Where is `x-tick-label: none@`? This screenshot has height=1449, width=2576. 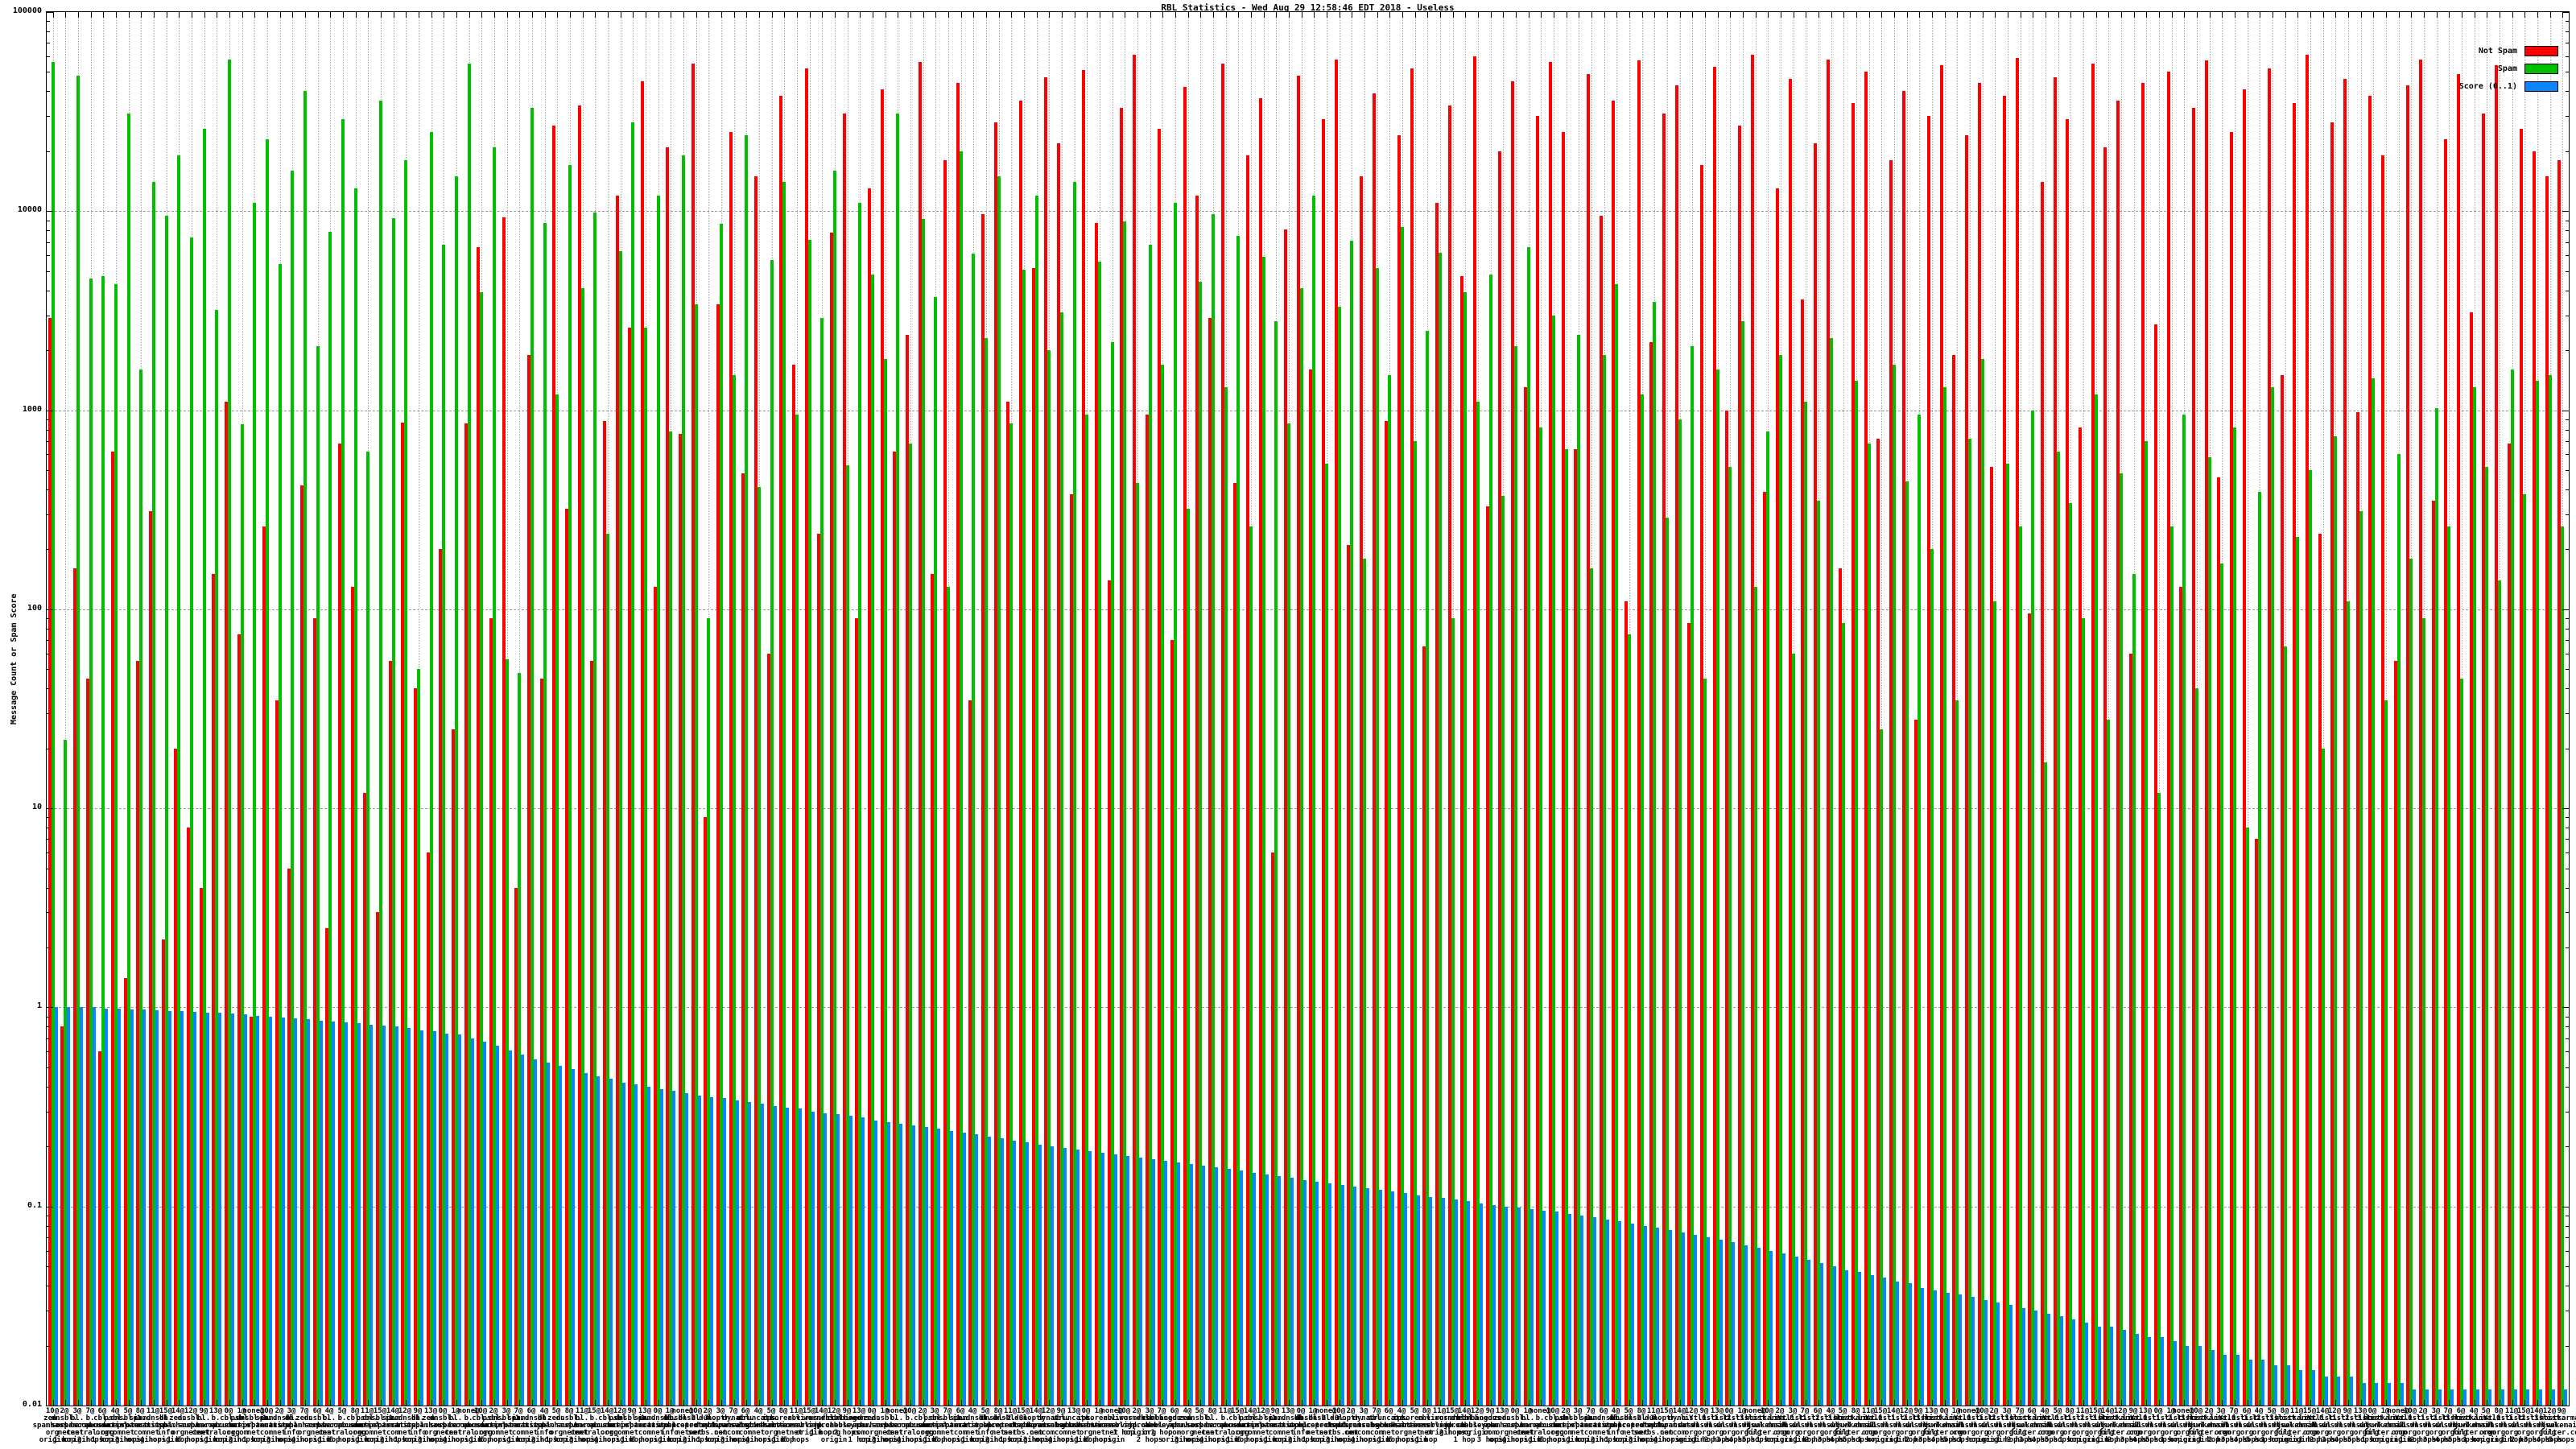
x-tick-label: none@ is located at coordinates (1540, 1411).